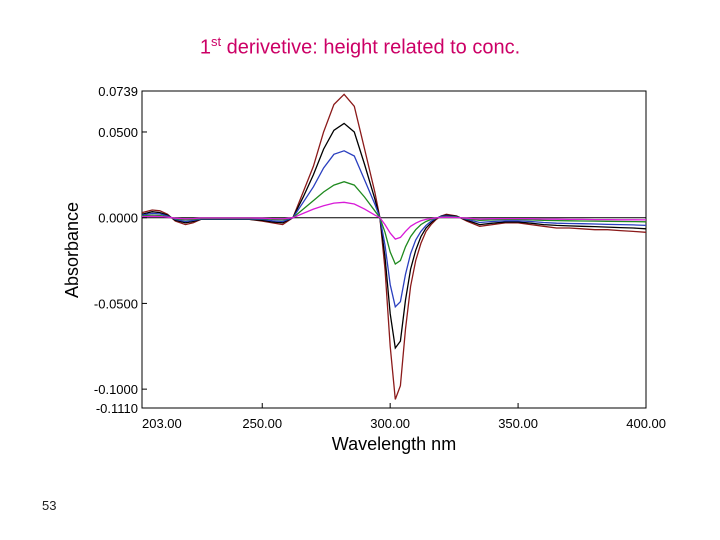 Image resolution: width=720 pixels, height=540 pixels. Describe the element at coordinates (72, 250) in the screenshot. I see `y-axis-label: Absorbance` at that location.